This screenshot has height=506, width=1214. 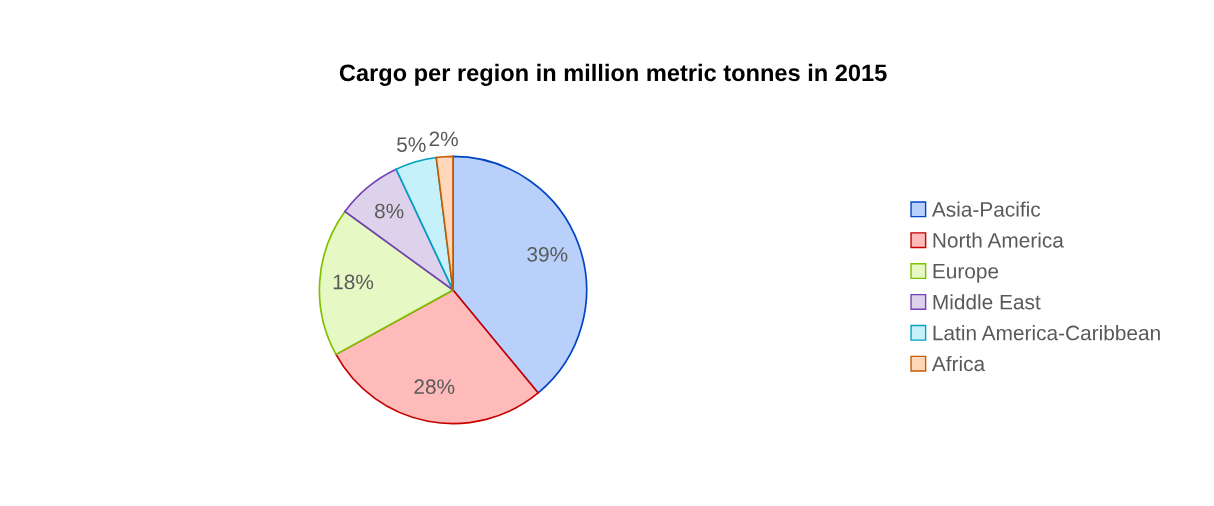 What do you see at coordinates (966, 273) in the screenshot?
I see `legend-label: Europe` at bounding box center [966, 273].